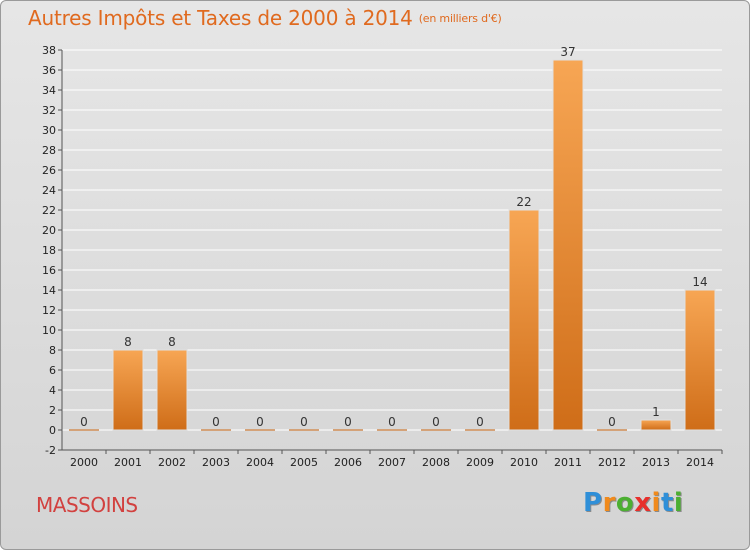  What do you see at coordinates (49, 50) in the screenshot?
I see `y-tick-label: 38` at bounding box center [49, 50].